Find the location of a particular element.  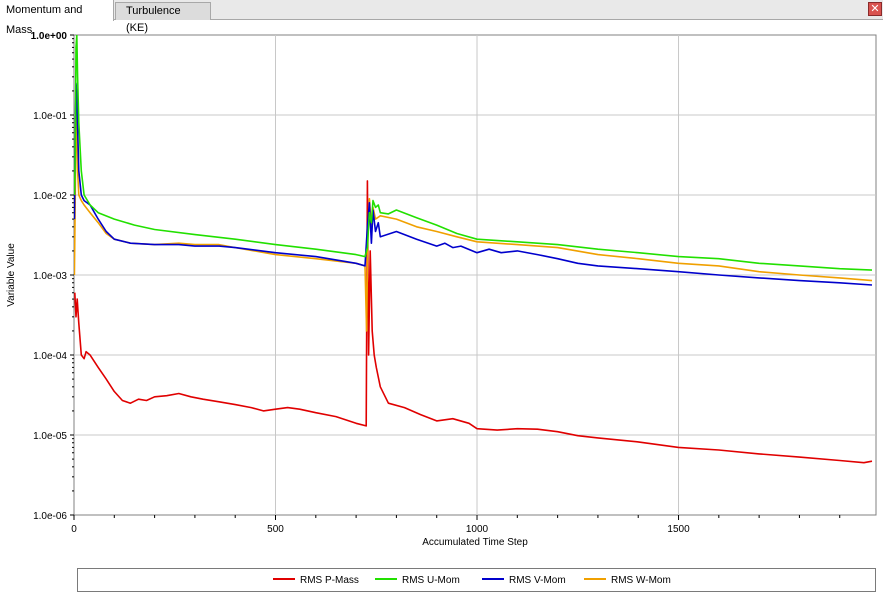

y-tick-label: 1.0e-05 is located at coordinates (50, 436).